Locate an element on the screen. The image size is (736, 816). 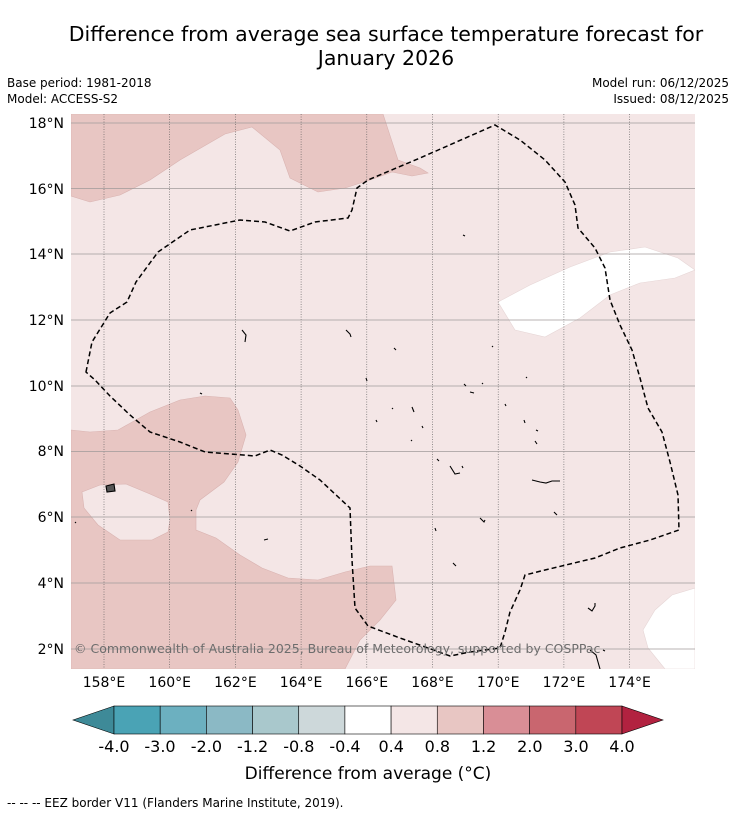
colorbar-tick-label: -4.0 is located at coordinates (114, 746).